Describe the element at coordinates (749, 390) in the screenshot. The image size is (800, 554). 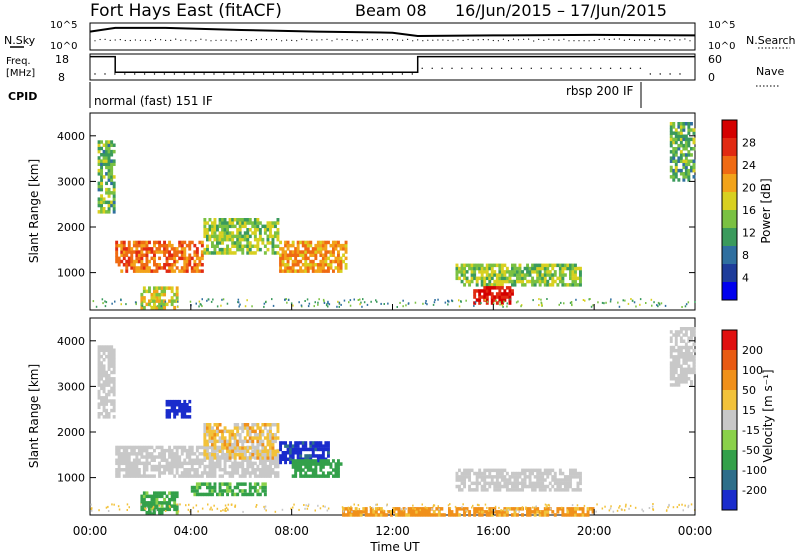
I see `colorbar-tick-label: 50` at that location.